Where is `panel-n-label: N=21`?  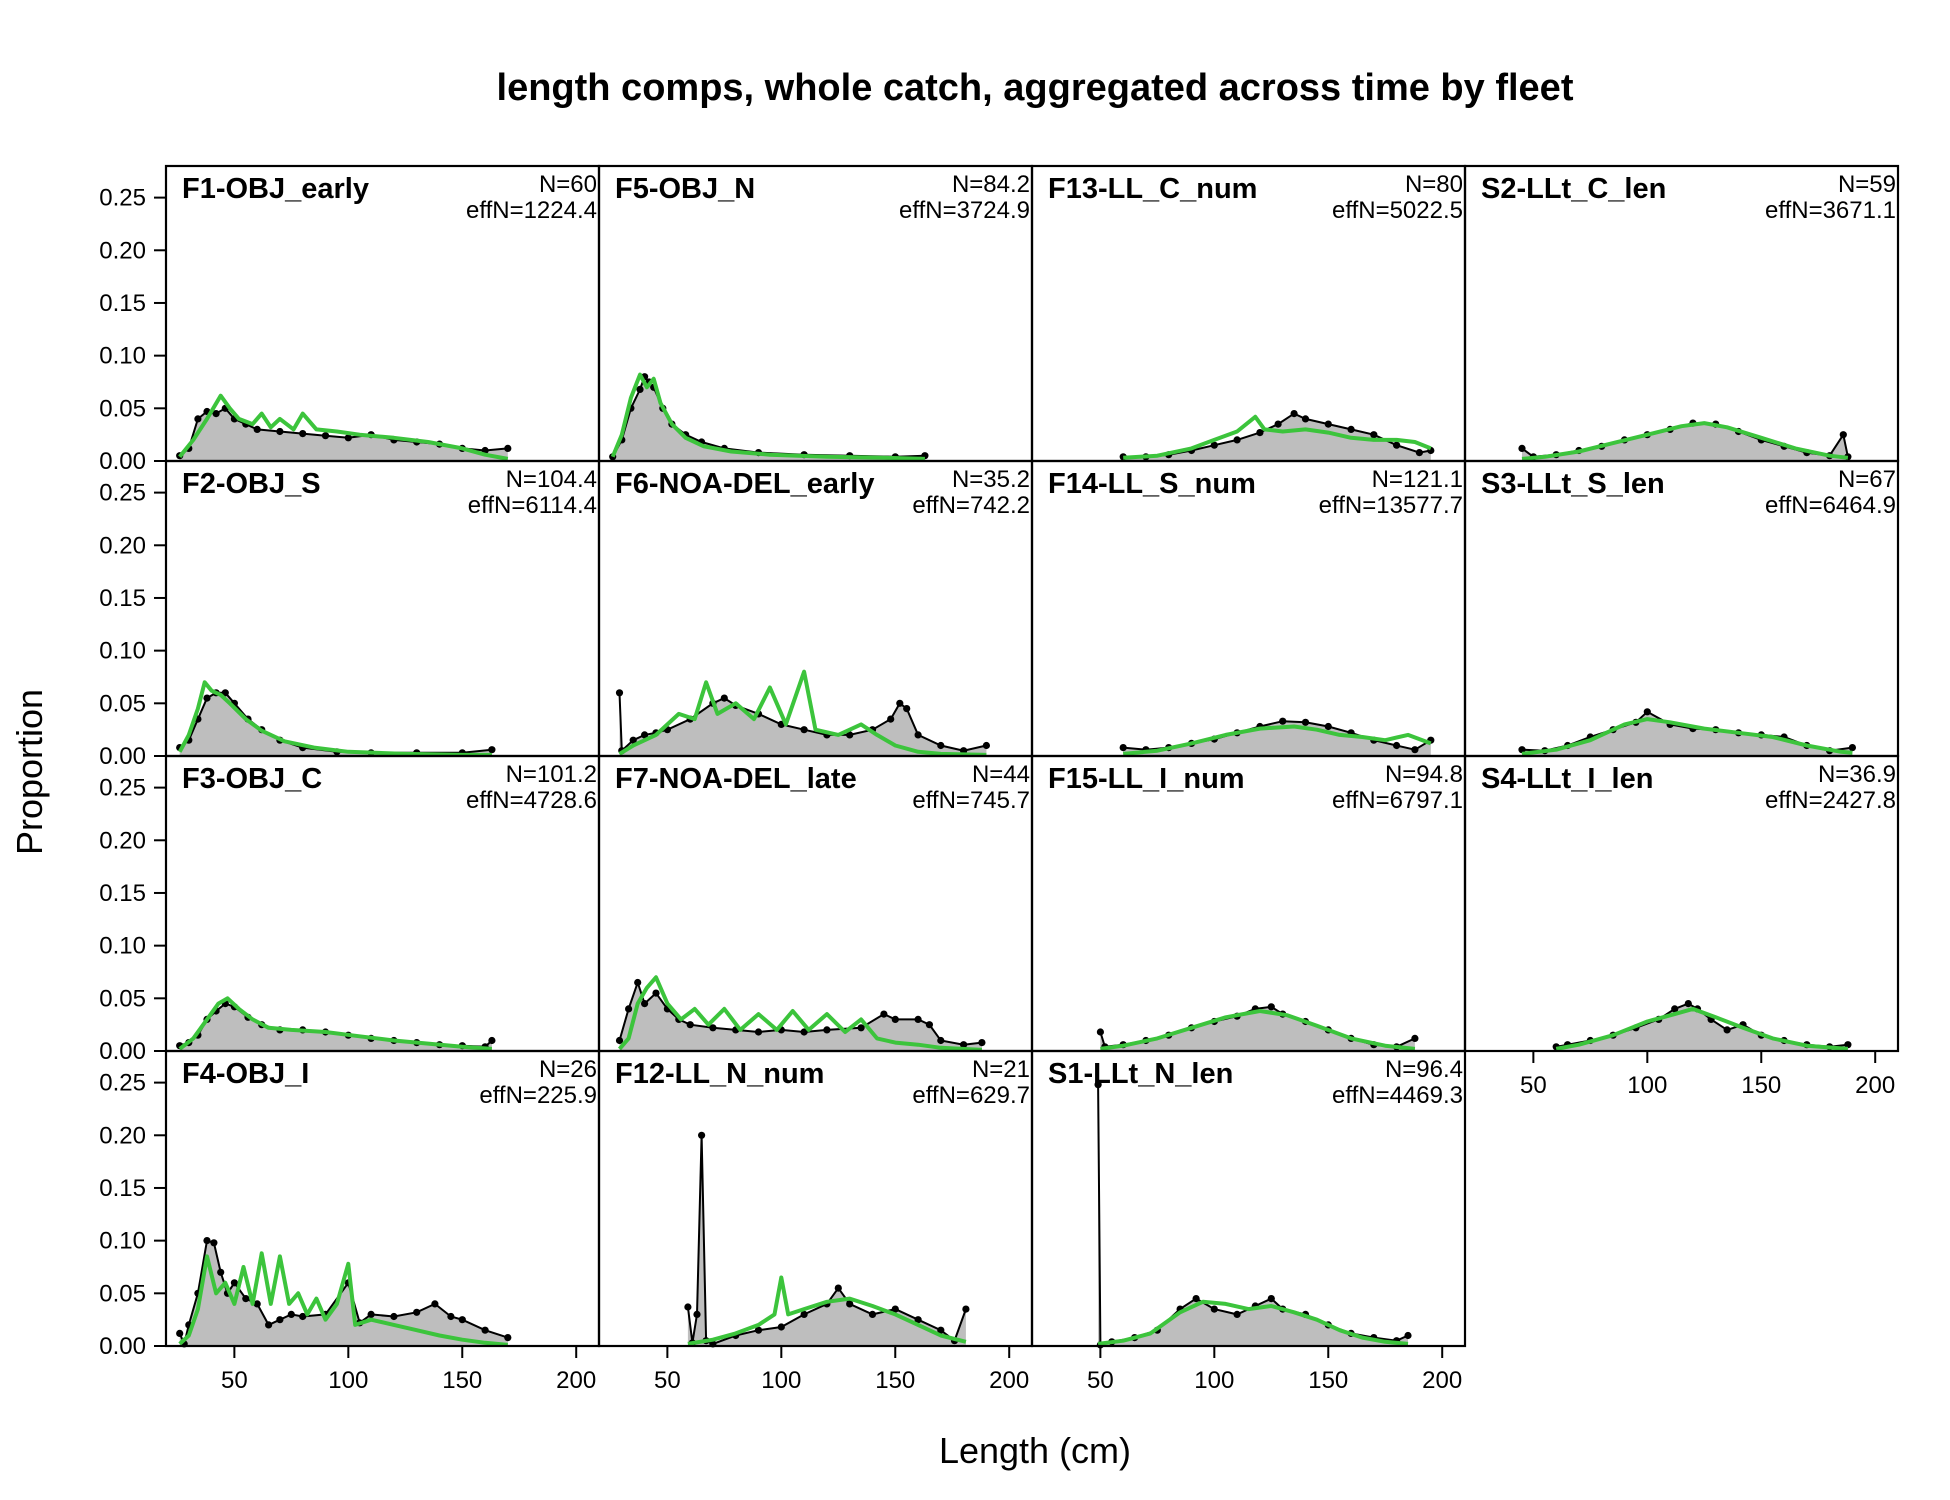 panel-n-label: N=21 is located at coordinates (1001, 1069).